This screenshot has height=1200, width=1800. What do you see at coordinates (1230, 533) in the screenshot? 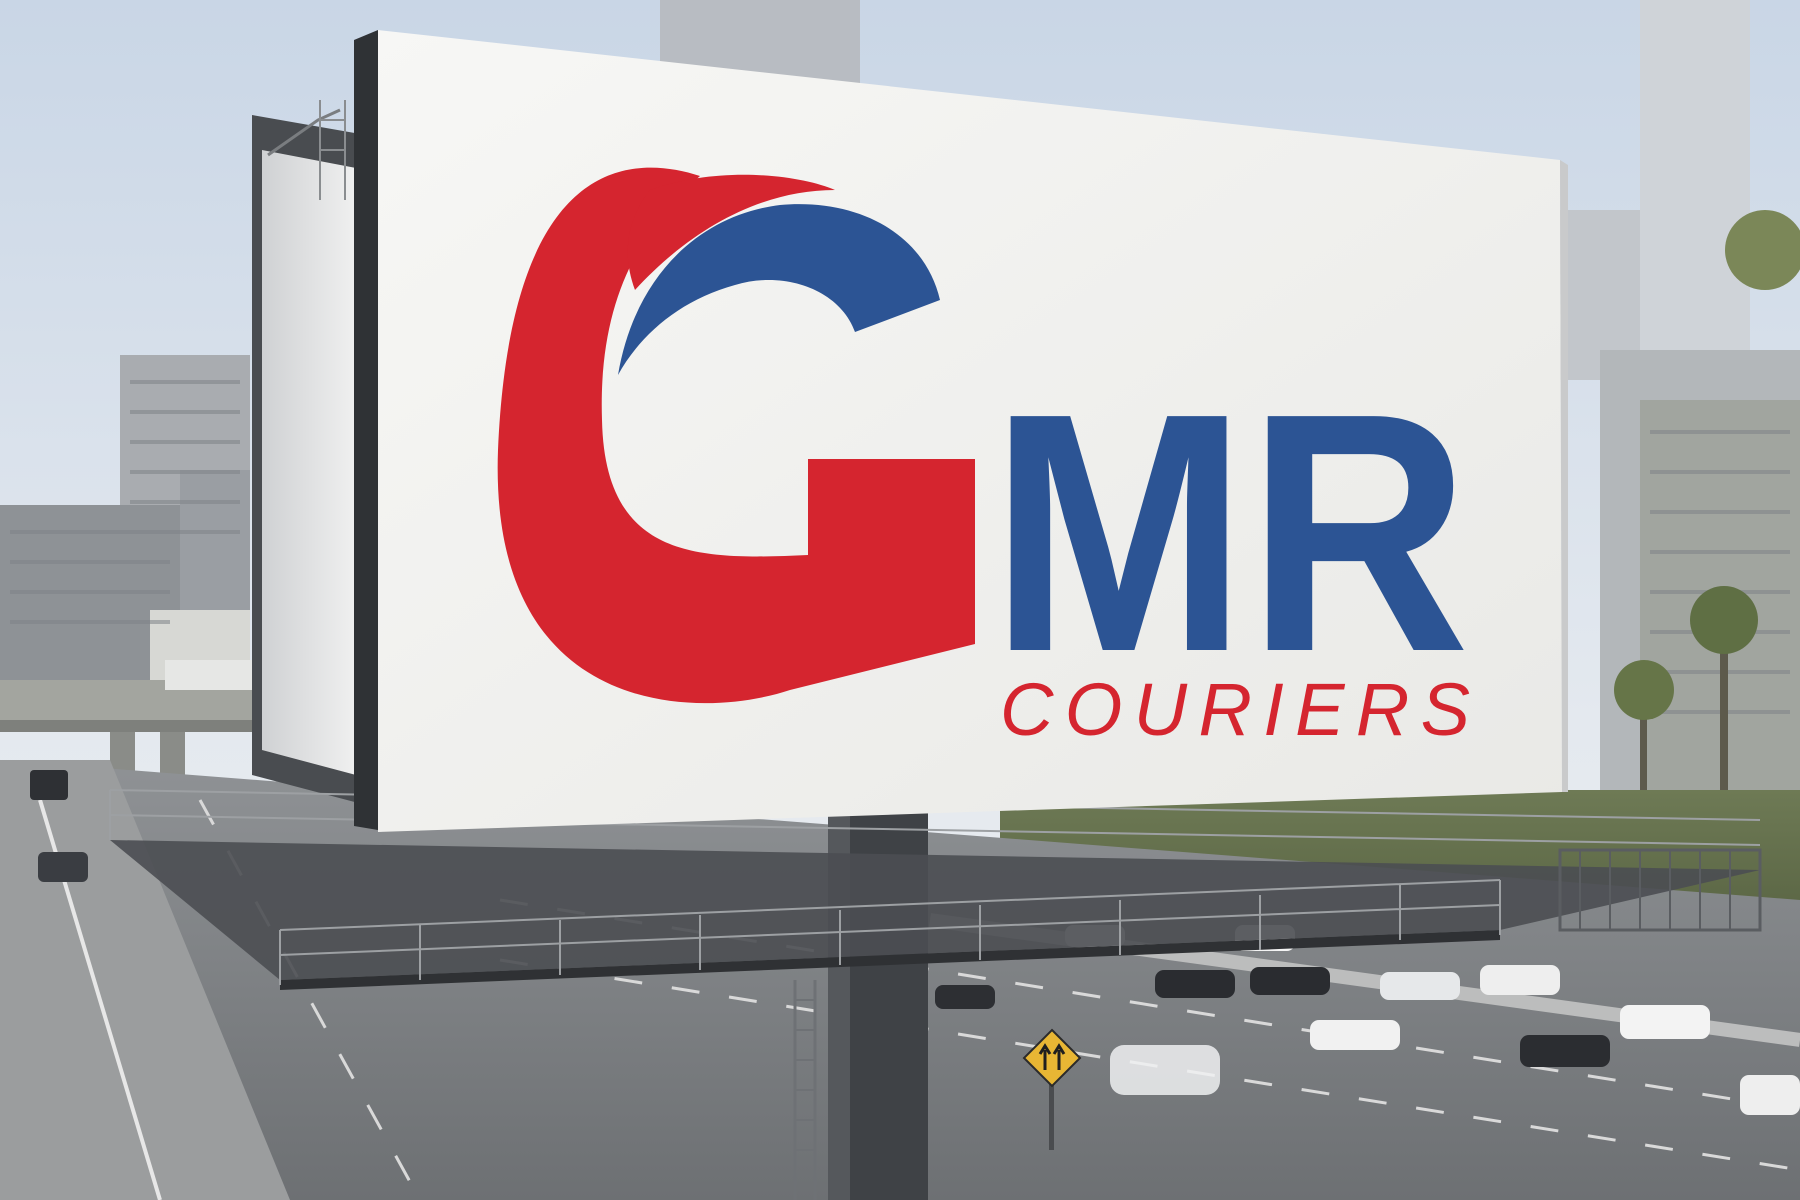
I see `logo-mr-letters: MR` at bounding box center [1230, 533].